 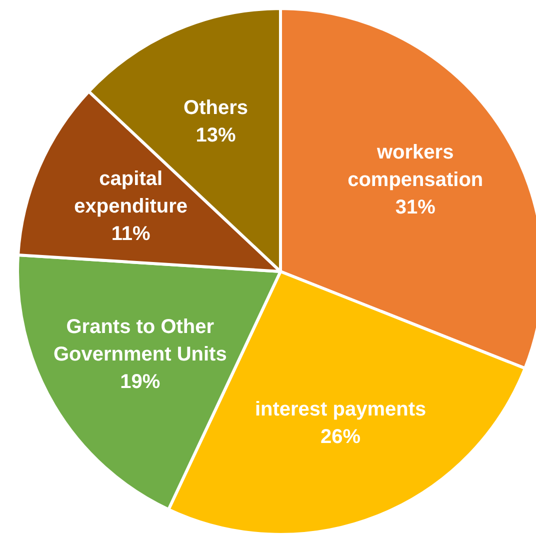 I want to click on data-label: 19%, so click(x=140, y=382).